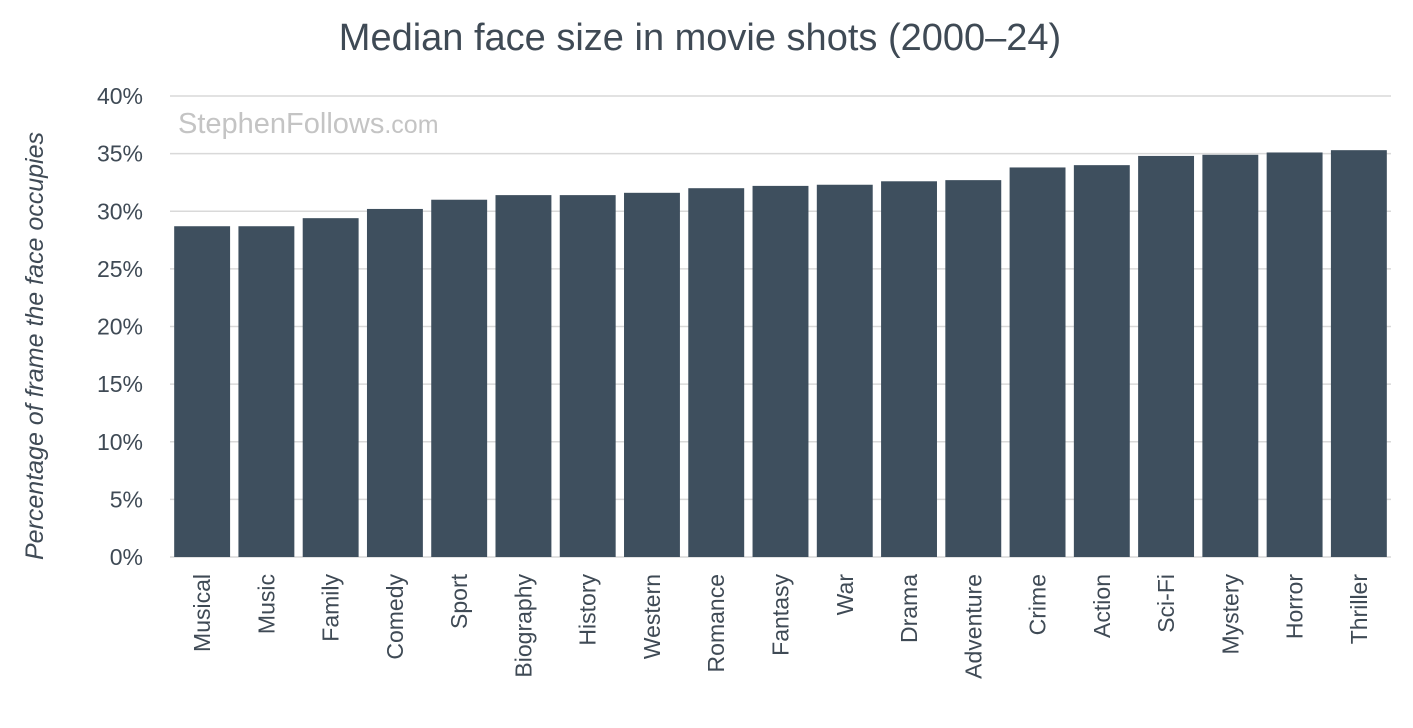 The image size is (1413, 728). Describe the element at coordinates (587, 376) in the screenshot. I see `bar-history` at that location.